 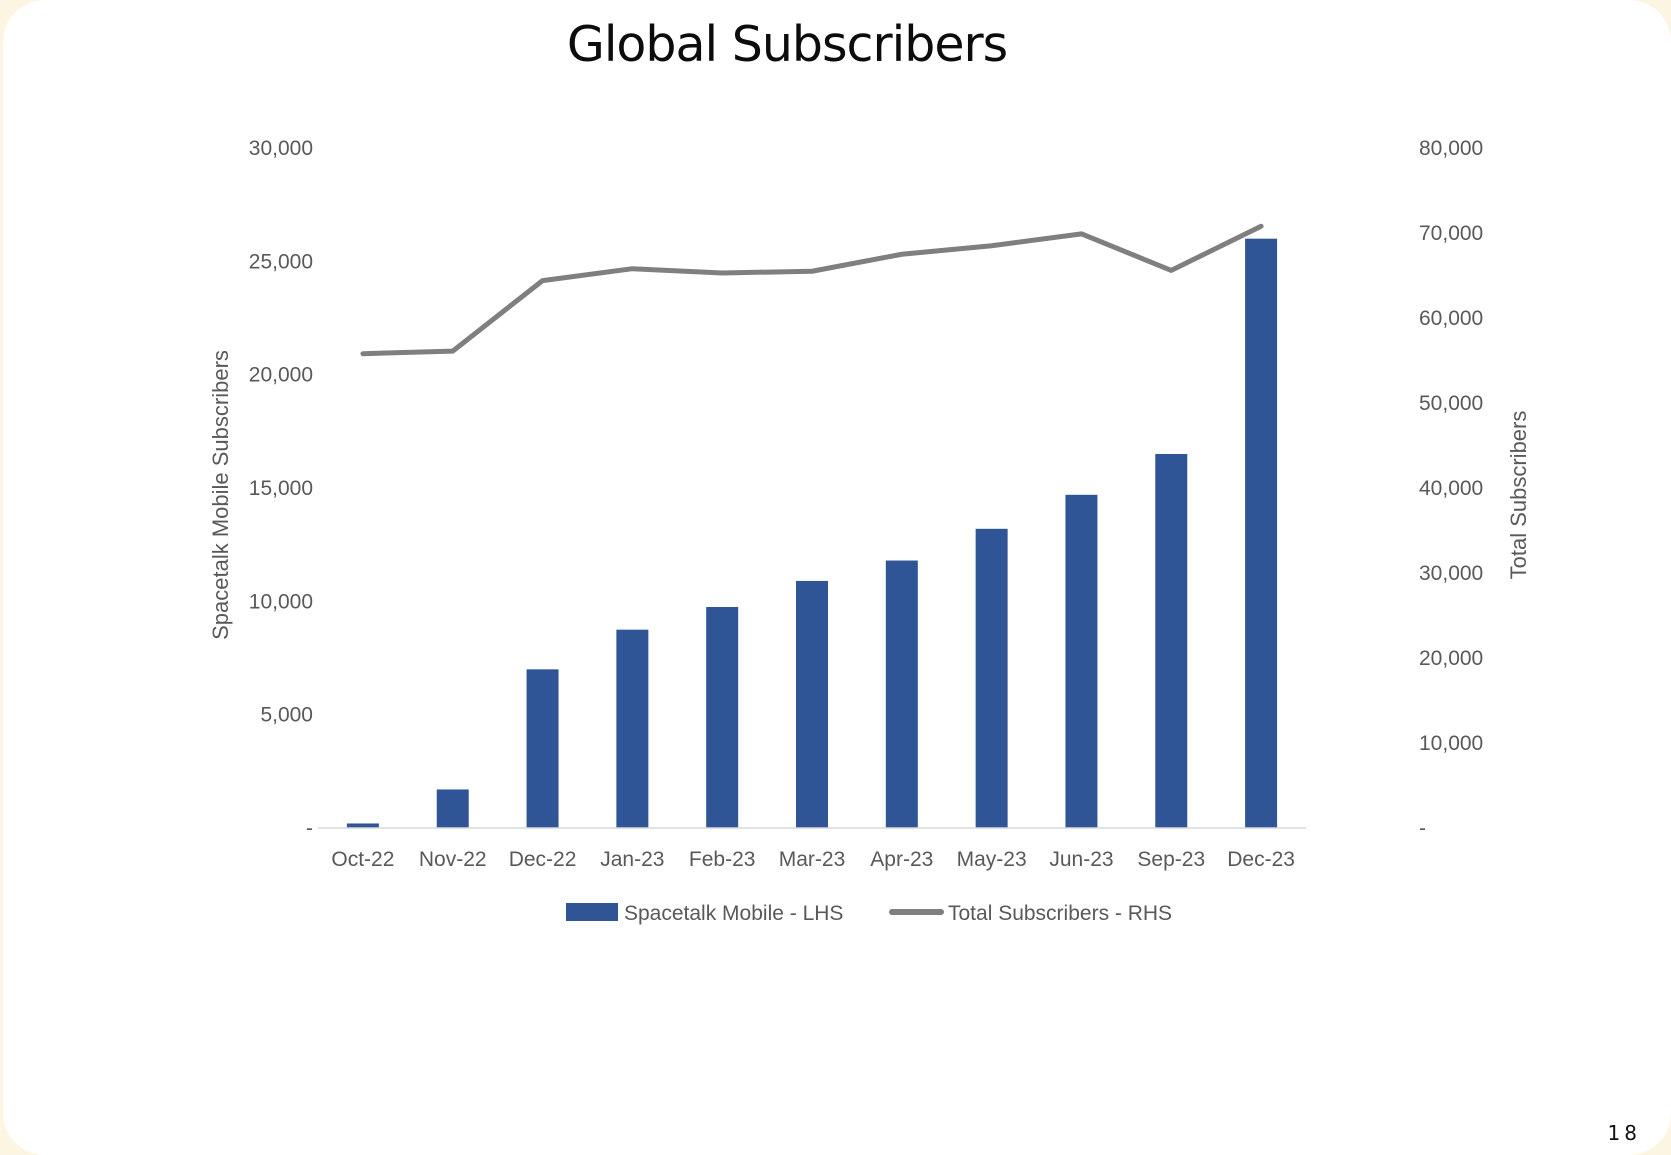 I want to click on x-tick-label: Mar-23, so click(x=812, y=859).